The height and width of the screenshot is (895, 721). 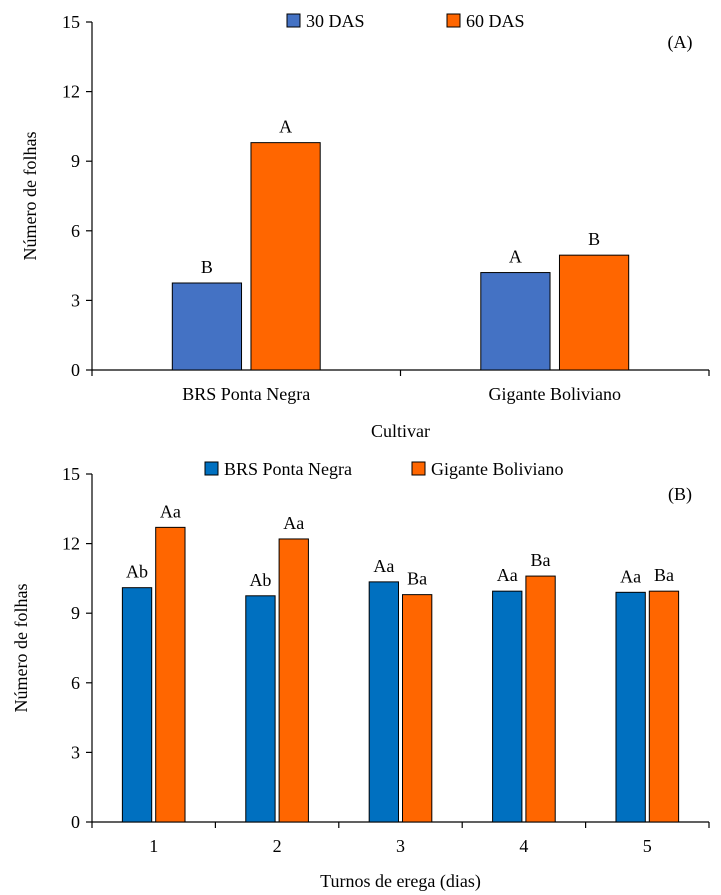 What do you see at coordinates (497, 469) in the screenshot?
I see `legend-label: Gigante Boliviano` at bounding box center [497, 469].